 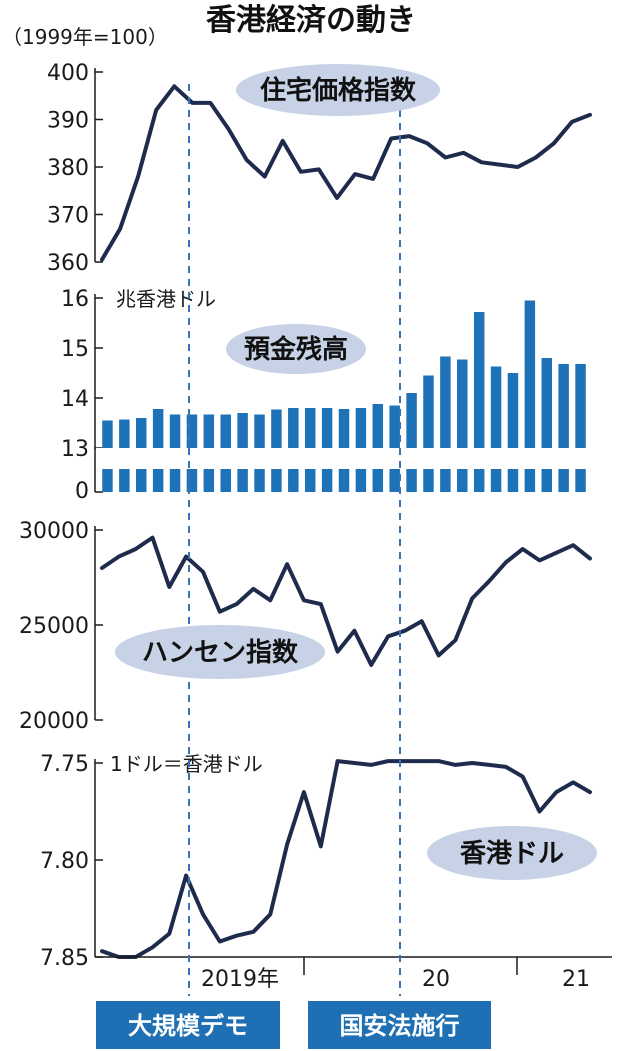 I want to click on hang-seng-line, so click(x=346, y=601).